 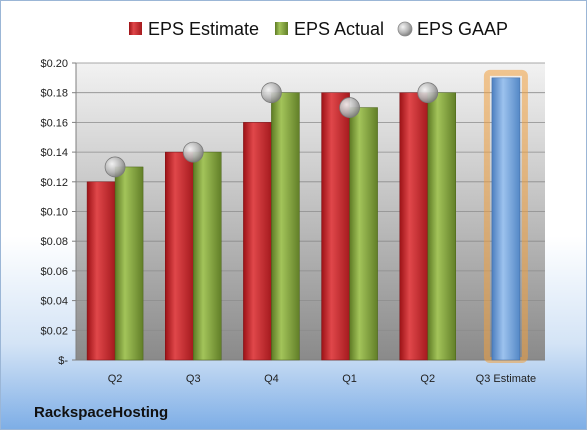 I want to click on bar-q3-estimate, so click(x=506, y=219).